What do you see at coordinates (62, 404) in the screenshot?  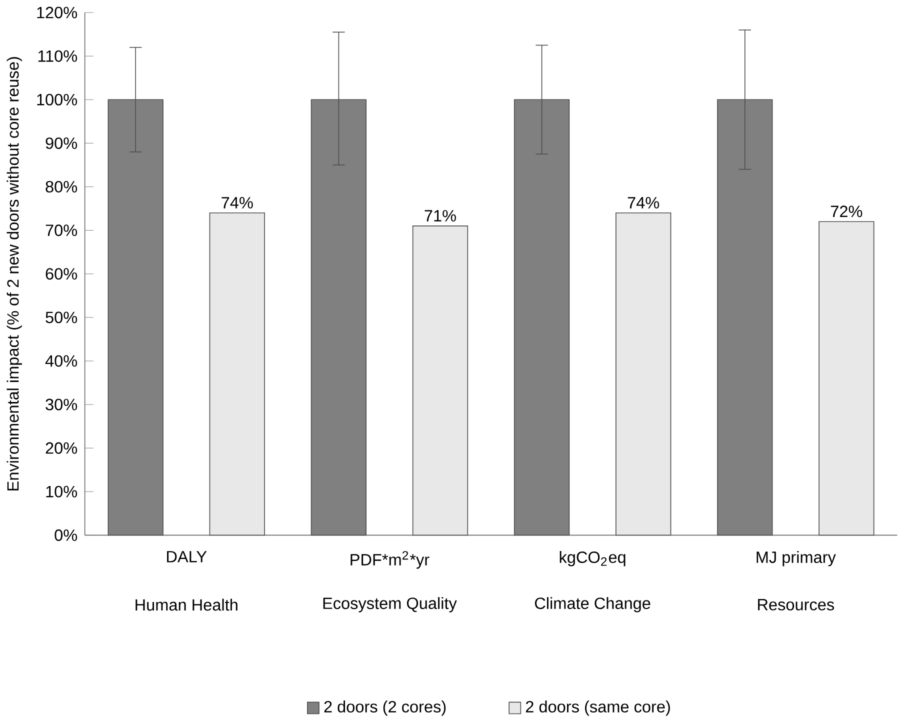 I see `y-tick-label: 30%` at bounding box center [62, 404].